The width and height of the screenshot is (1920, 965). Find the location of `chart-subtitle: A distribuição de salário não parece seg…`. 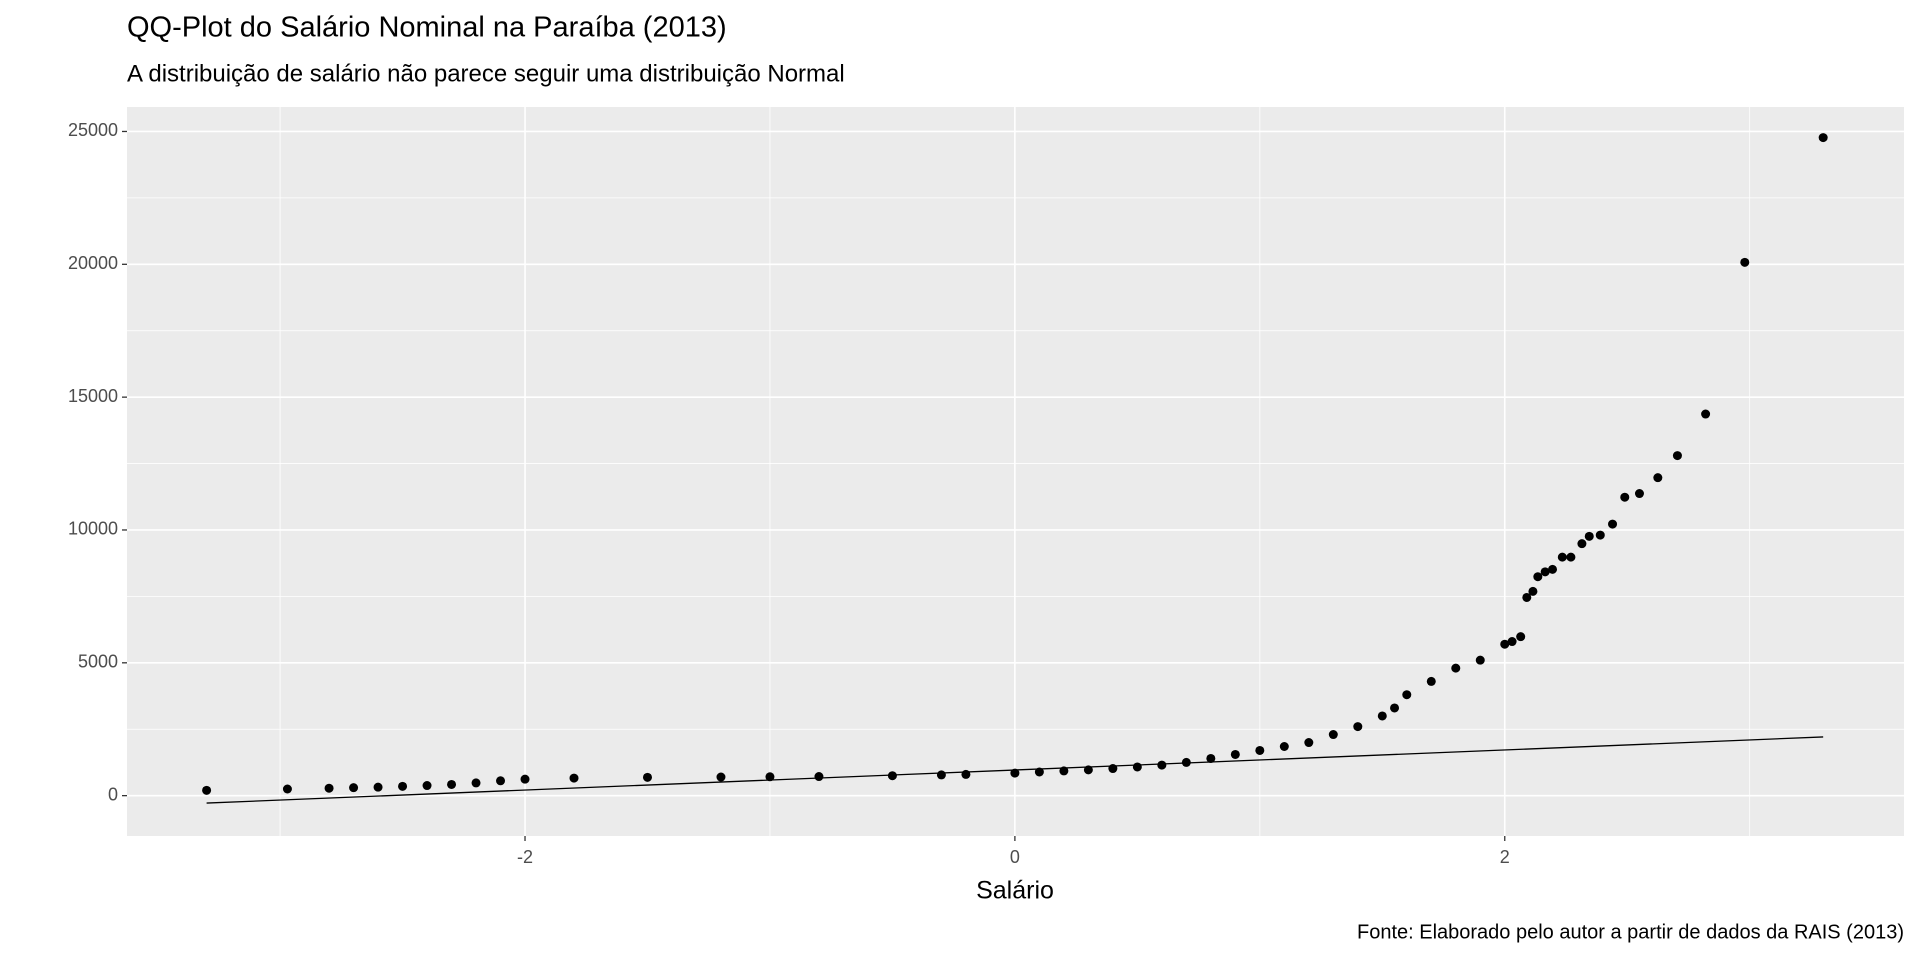

chart-subtitle: A distribuição de salário não parece seg… is located at coordinates (486, 73).